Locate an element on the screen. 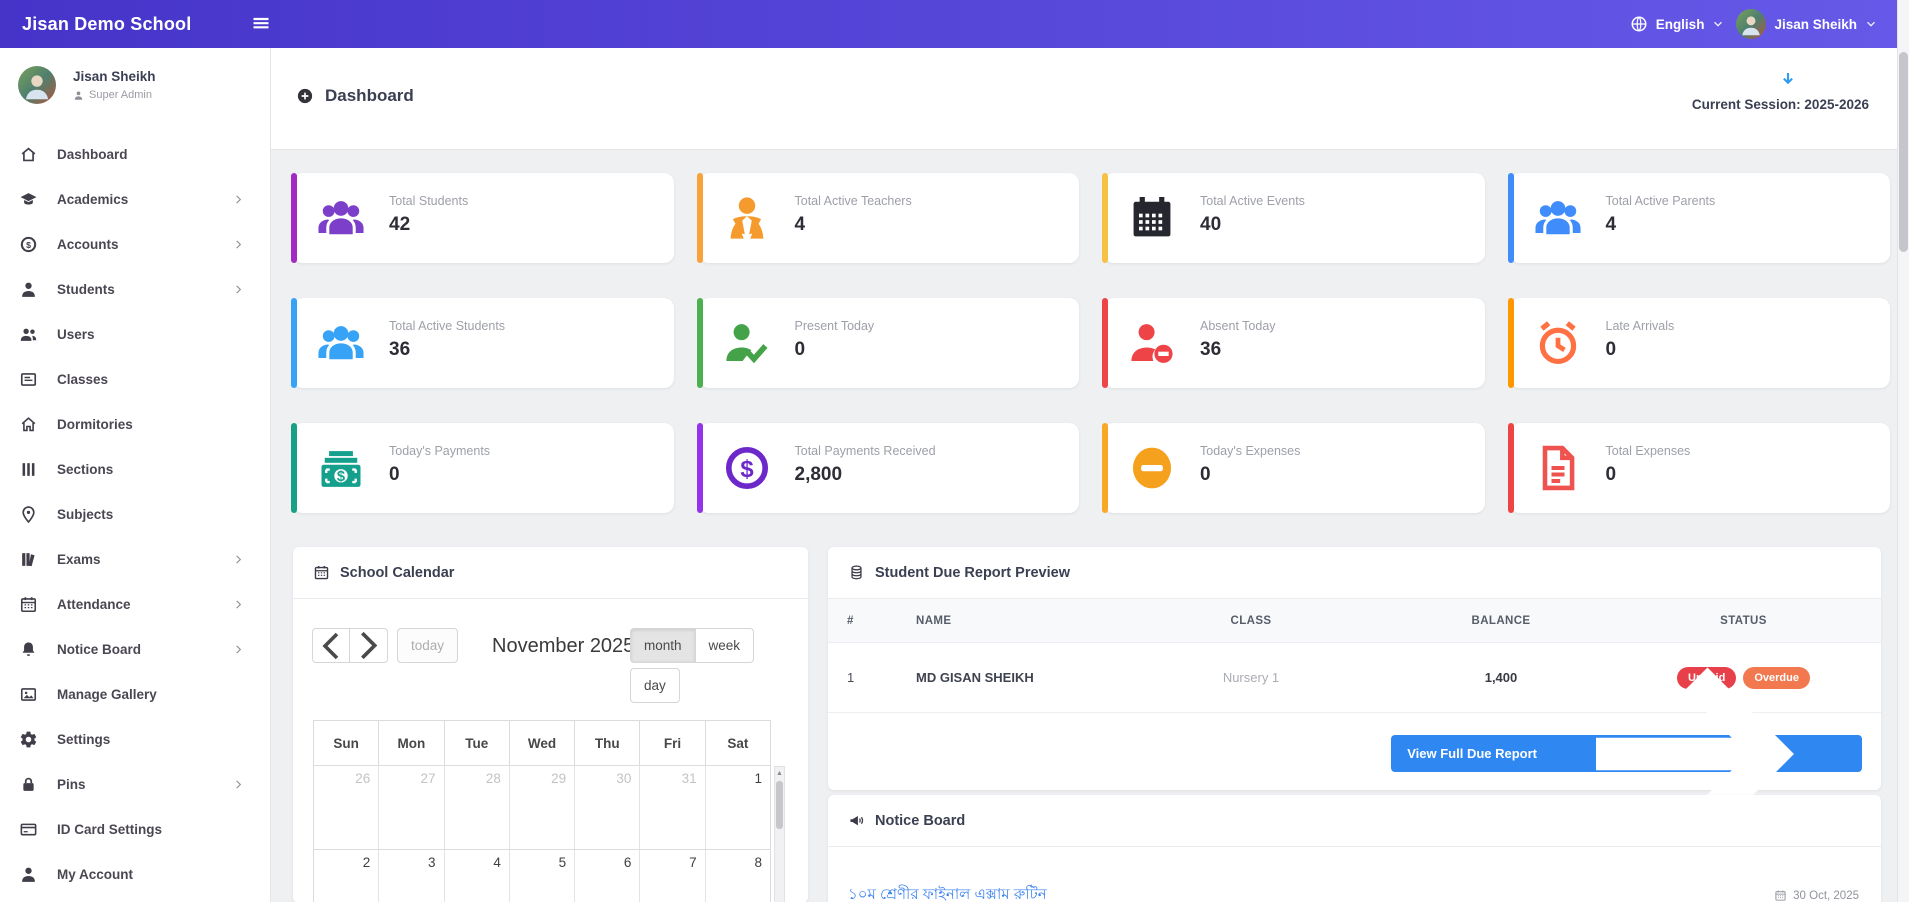 This screenshot has width=1909, height=902. chevron-left-icon is located at coordinates (331, 646).